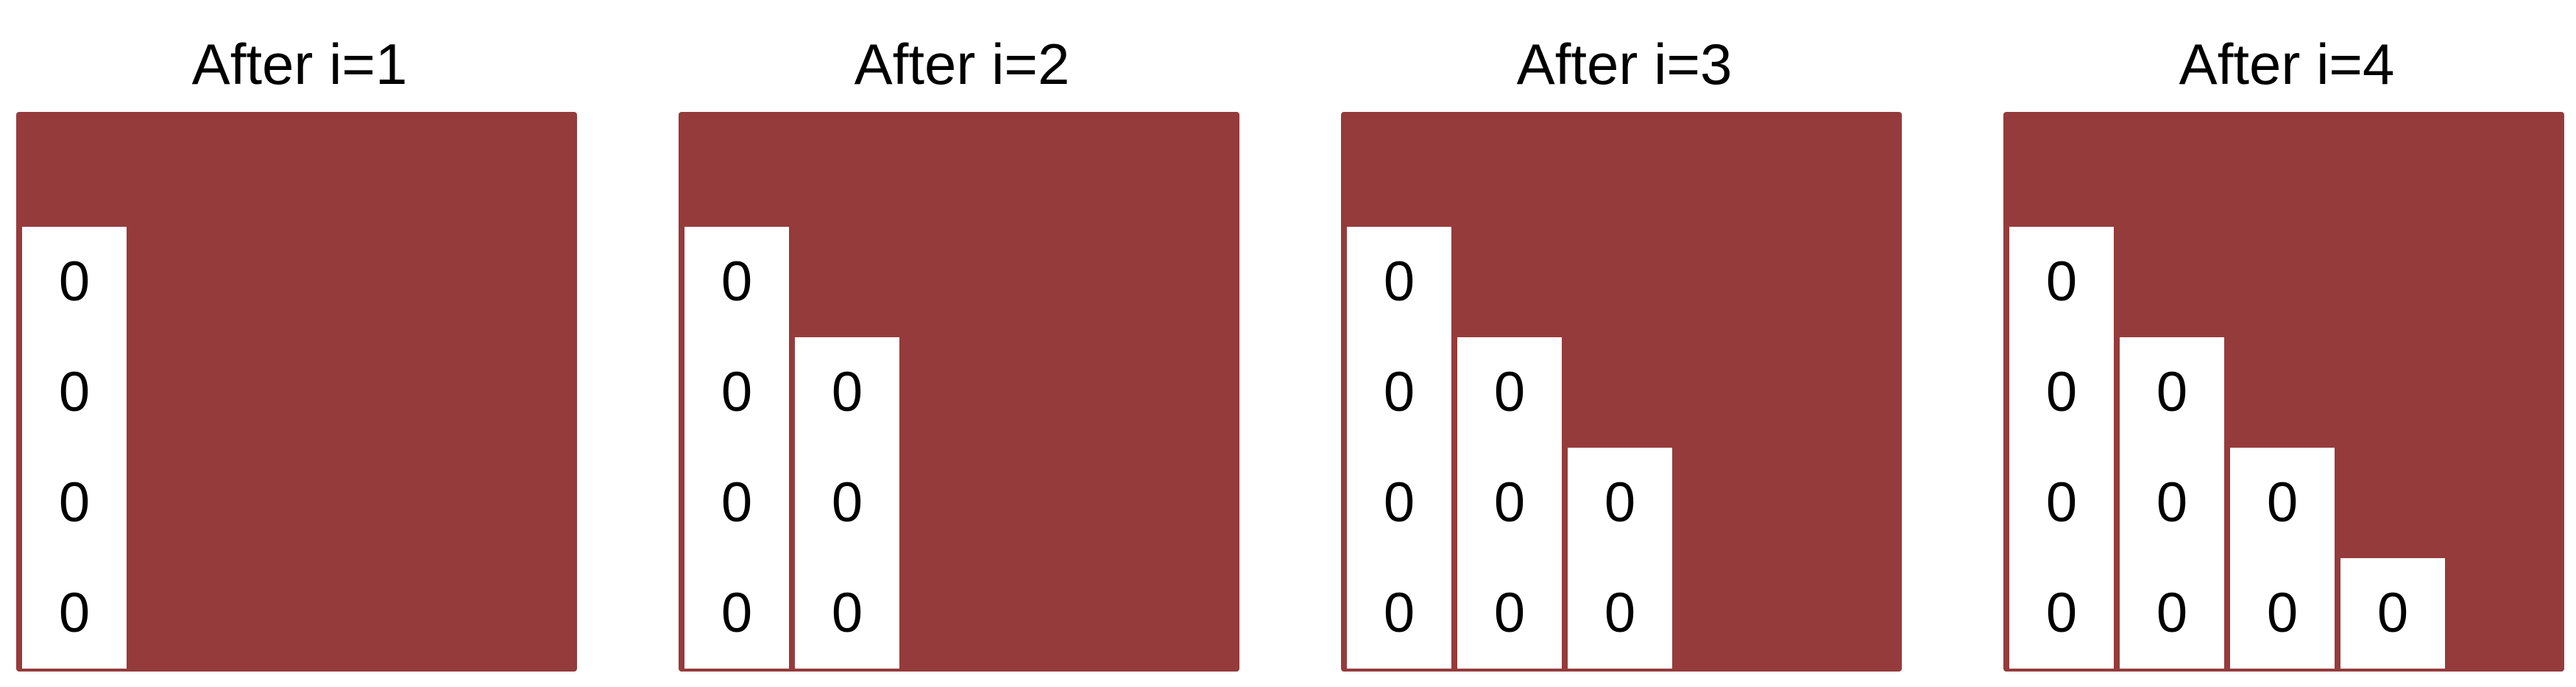 This screenshot has height=687, width=2576. I want to click on panel-title: After i=3, so click(1625, 64).